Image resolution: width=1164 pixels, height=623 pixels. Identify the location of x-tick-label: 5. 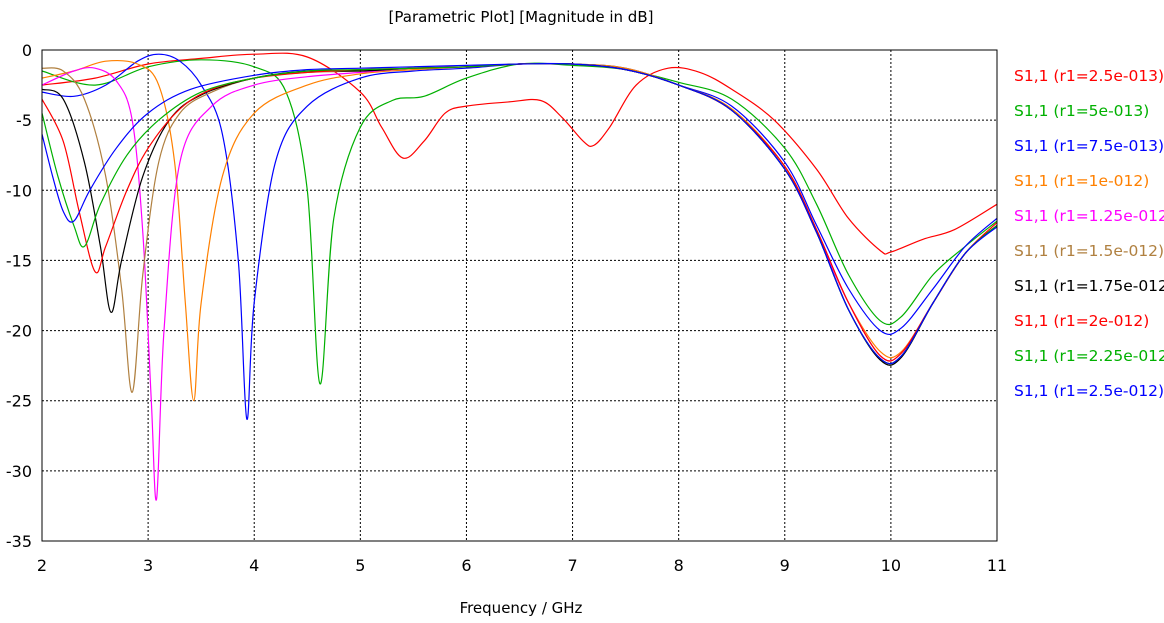
(360, 565).